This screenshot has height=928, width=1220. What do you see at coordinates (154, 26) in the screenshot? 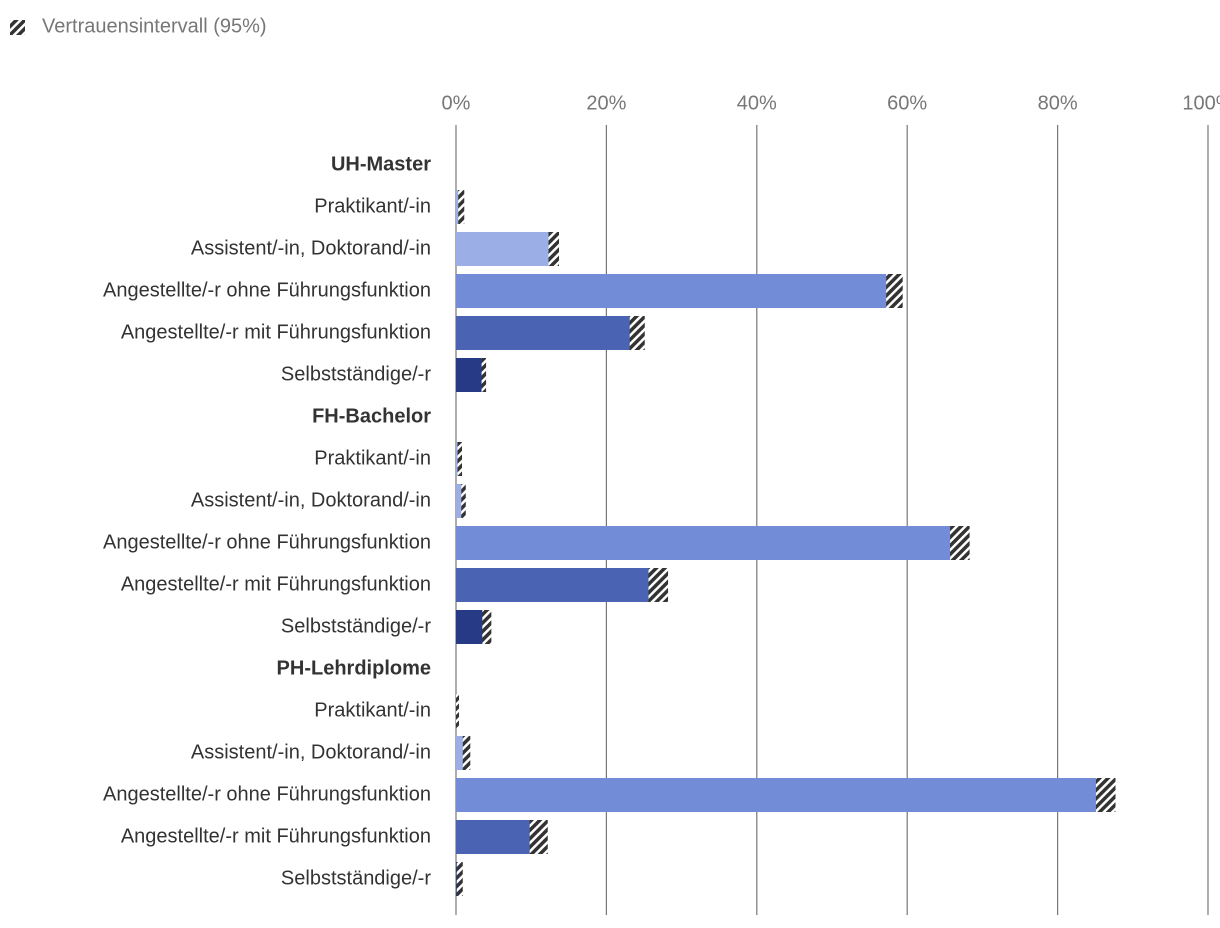
I see `legend-label: Vertrauensintervall (95%)` at bounding box center [154, 26].